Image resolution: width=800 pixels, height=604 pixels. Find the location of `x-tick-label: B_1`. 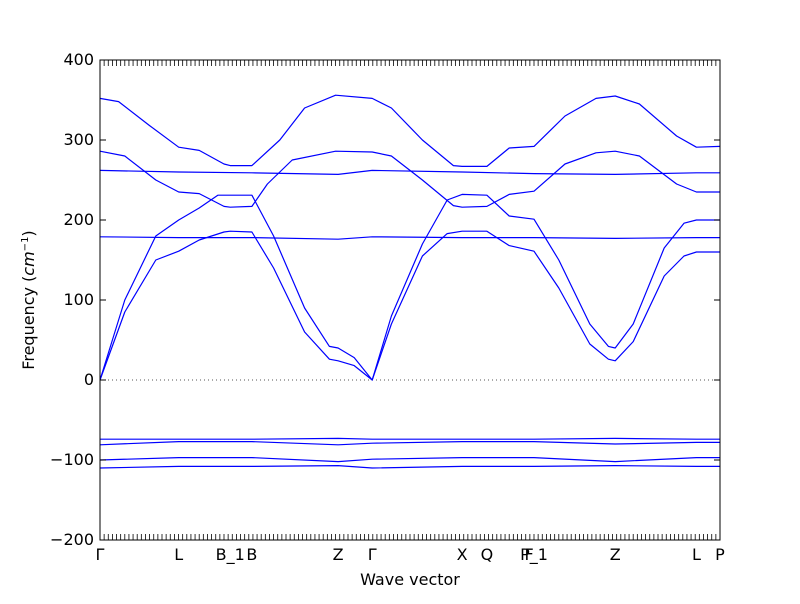

x-tick-label: B_1 is located at coordinates (230, 555).